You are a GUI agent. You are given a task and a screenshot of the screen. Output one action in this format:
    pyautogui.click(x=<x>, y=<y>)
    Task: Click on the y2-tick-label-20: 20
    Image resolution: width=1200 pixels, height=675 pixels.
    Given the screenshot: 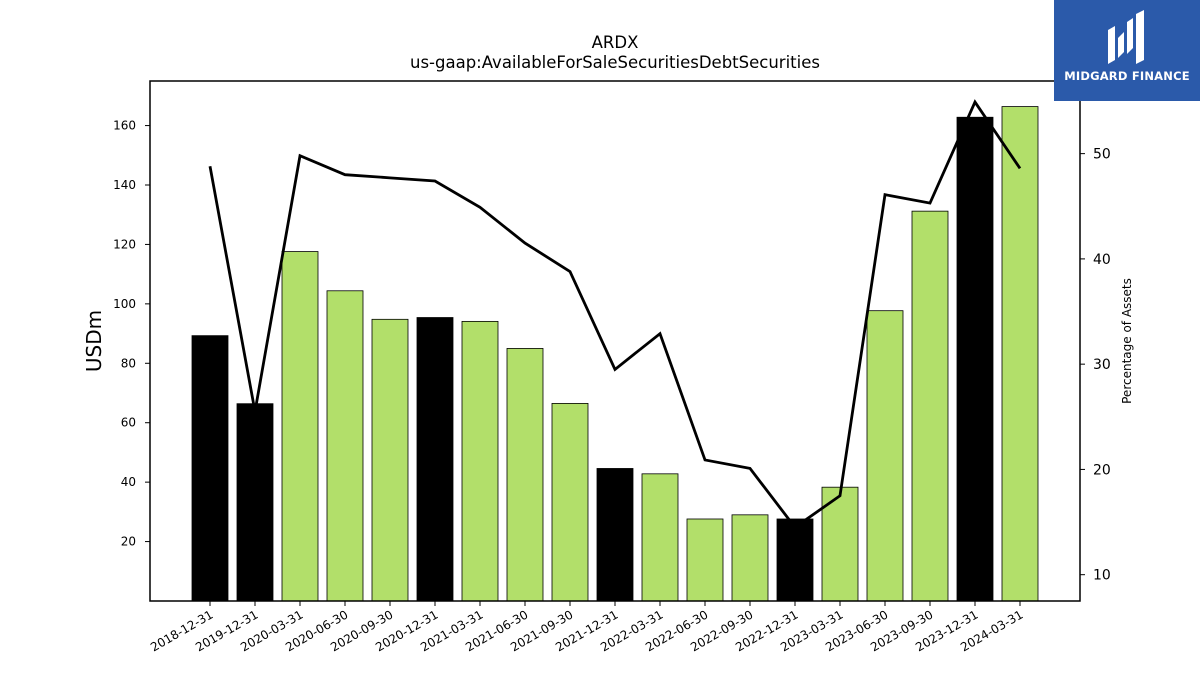 What is the action you would take?
    pyautogui.click(x=1102, y=470)
    